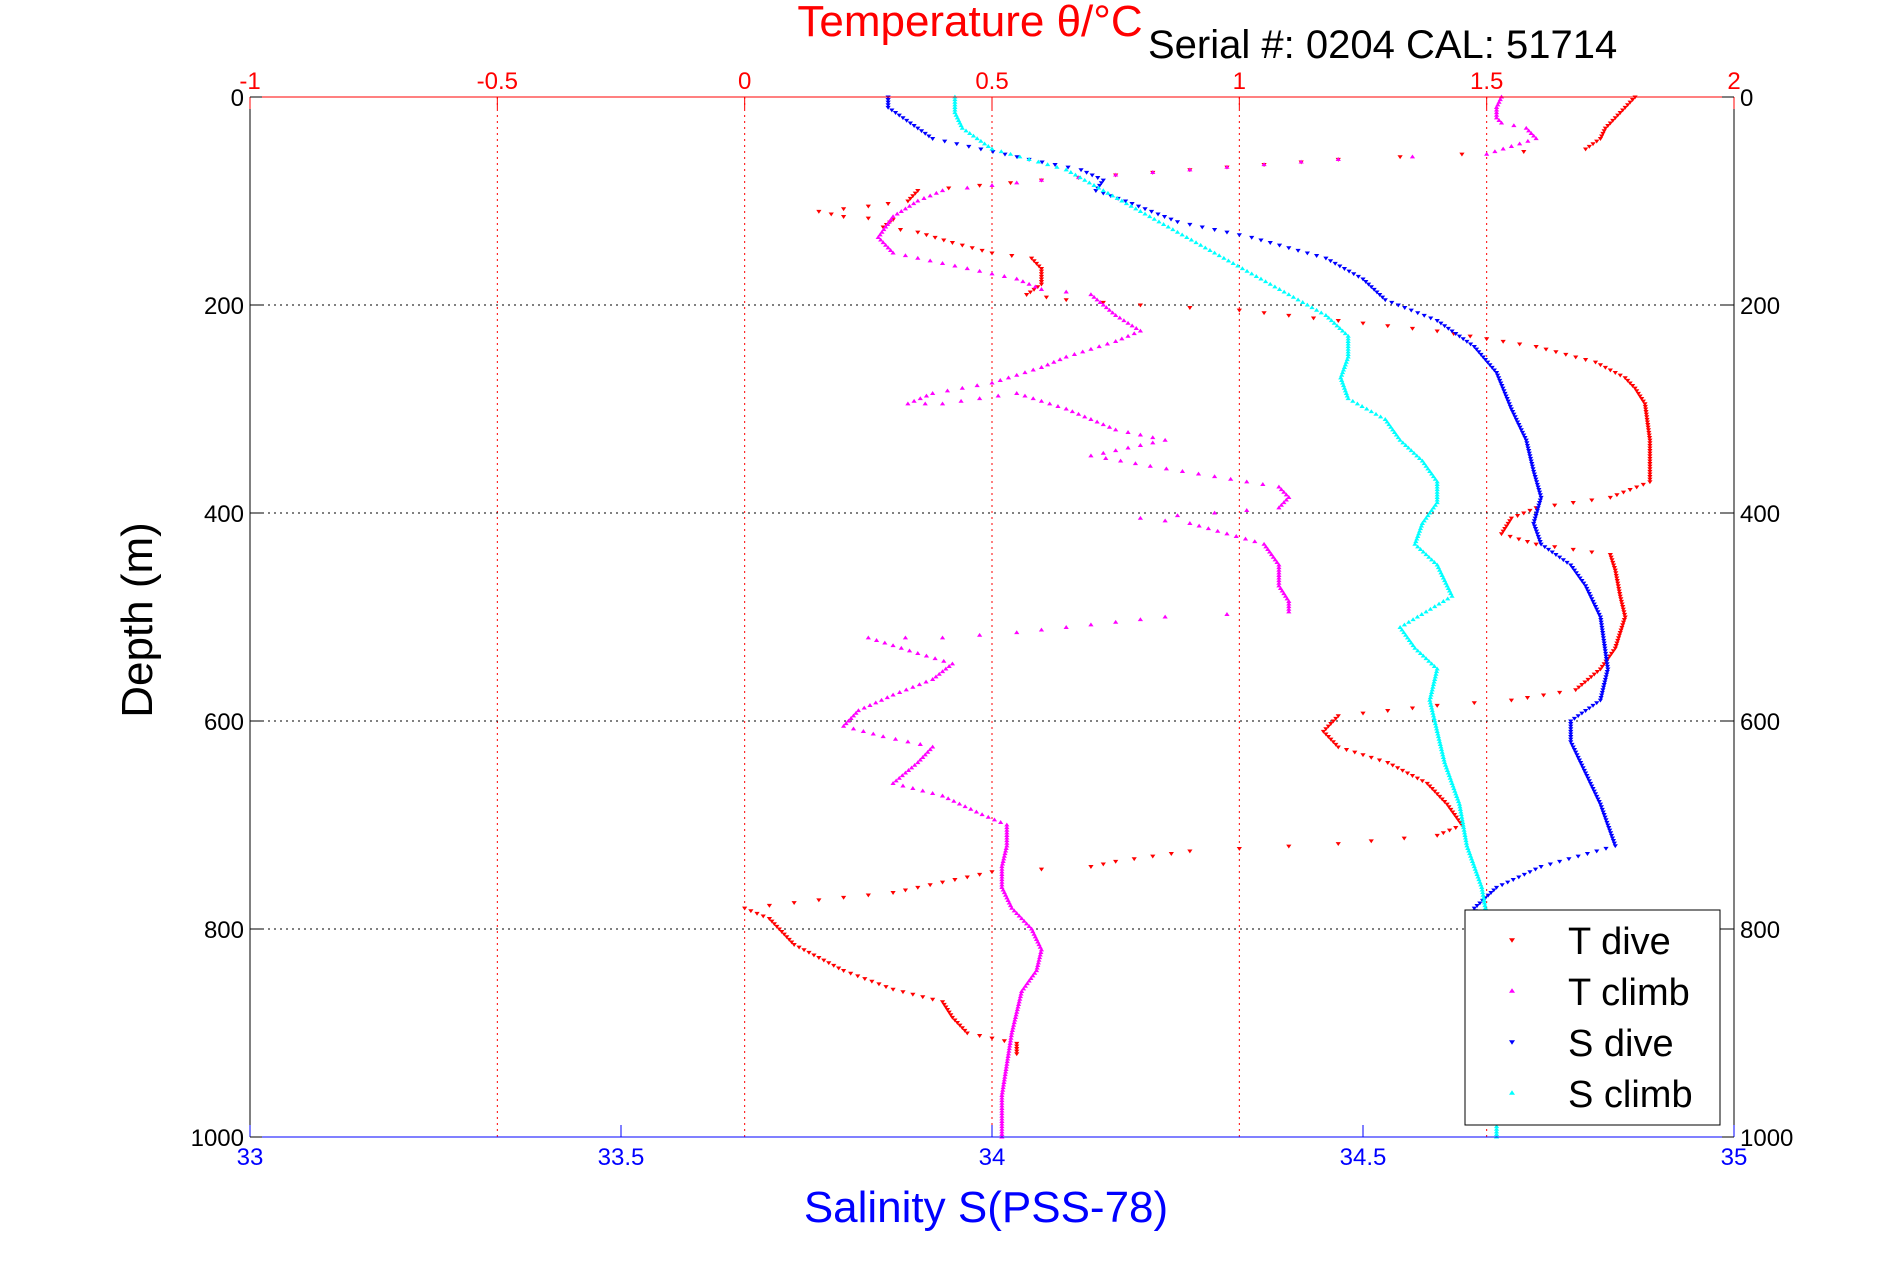 The image size is (1891, 1262). What do you see at coordinates (224, 930) in the screenshot?
I see `left-tick-label: 800` at bounding box center [224, 930].